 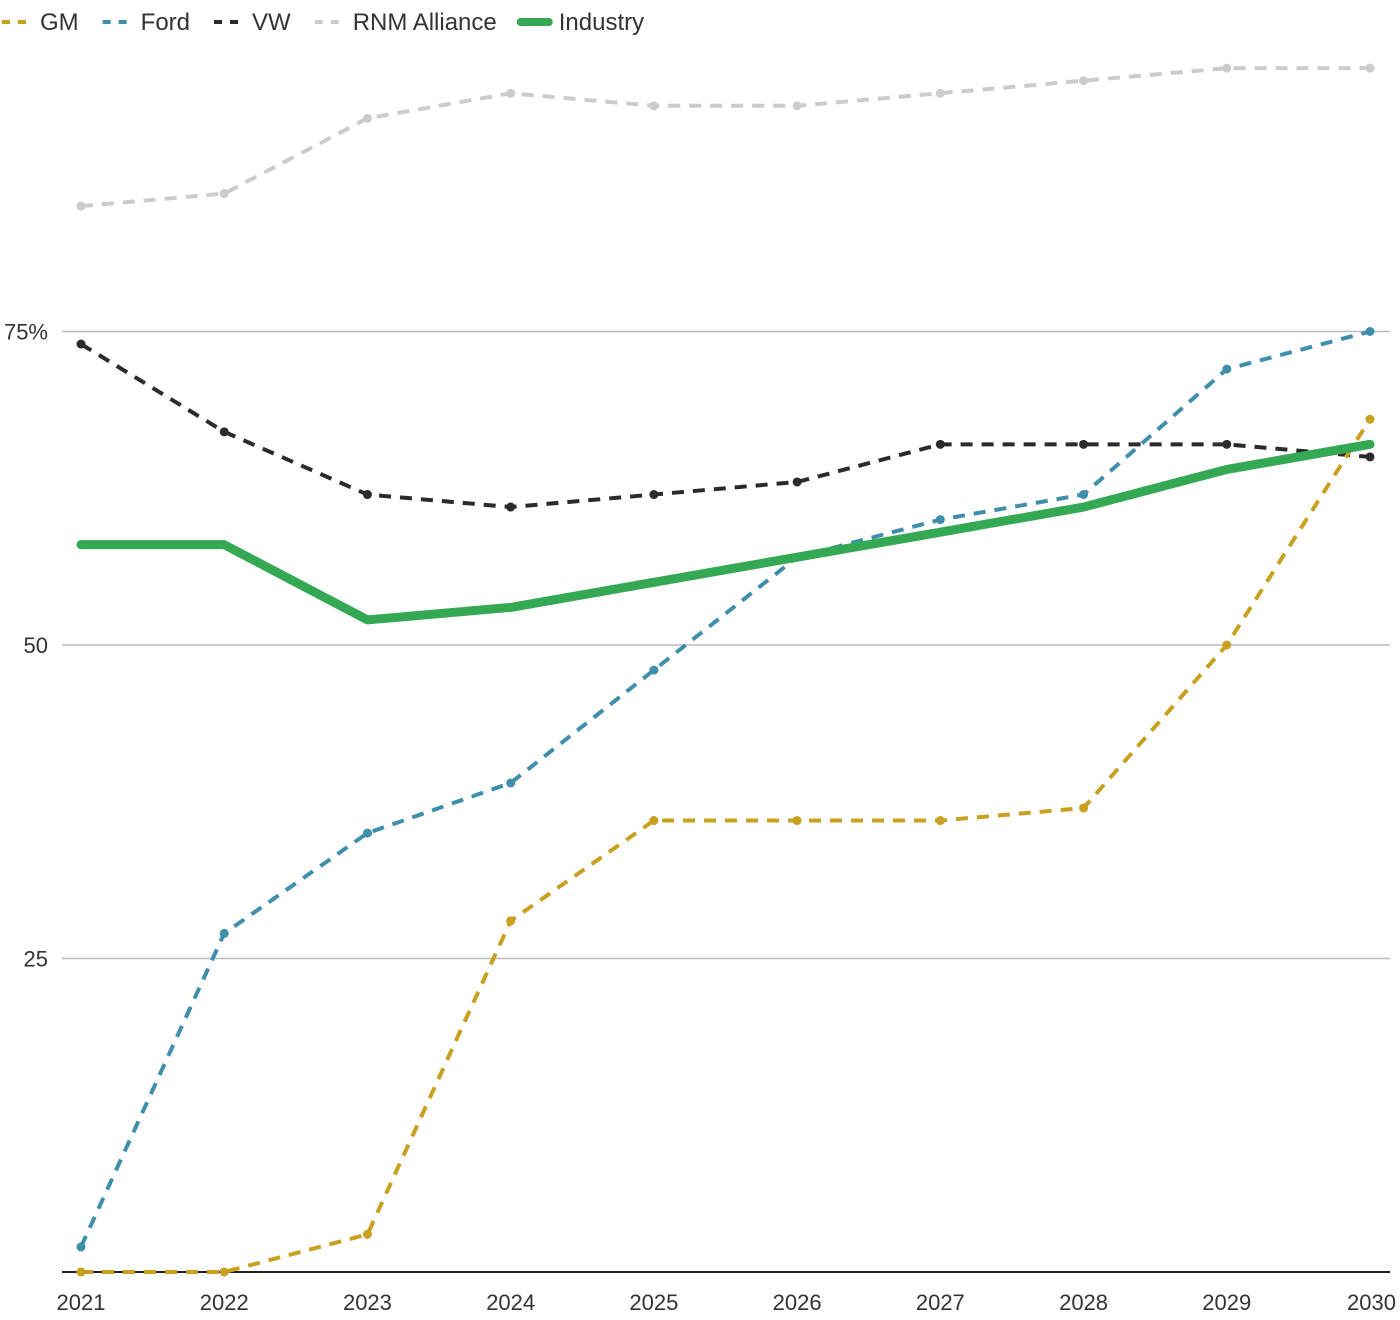 I want to click on y-tick-label-25: 25, so click(x=36, y=959).